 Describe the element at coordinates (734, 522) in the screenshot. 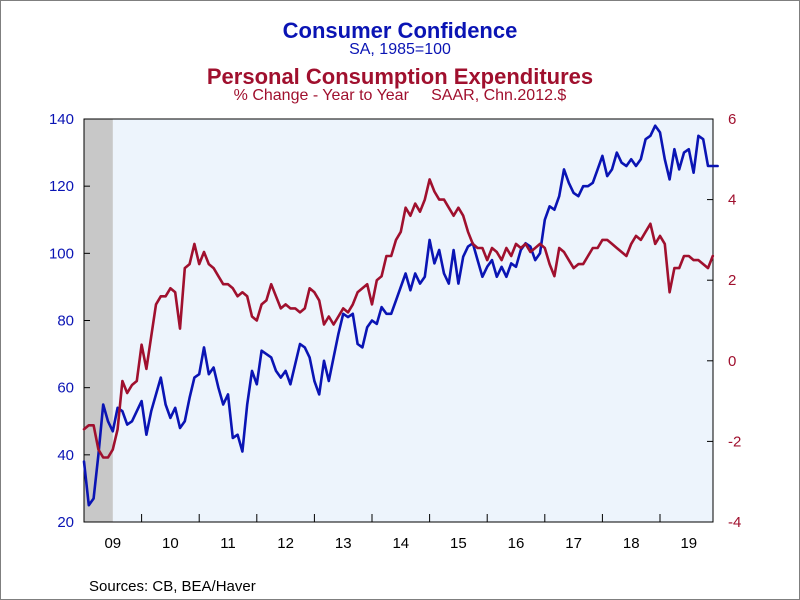

I see `right-axis-tick-label: -4` at that location.